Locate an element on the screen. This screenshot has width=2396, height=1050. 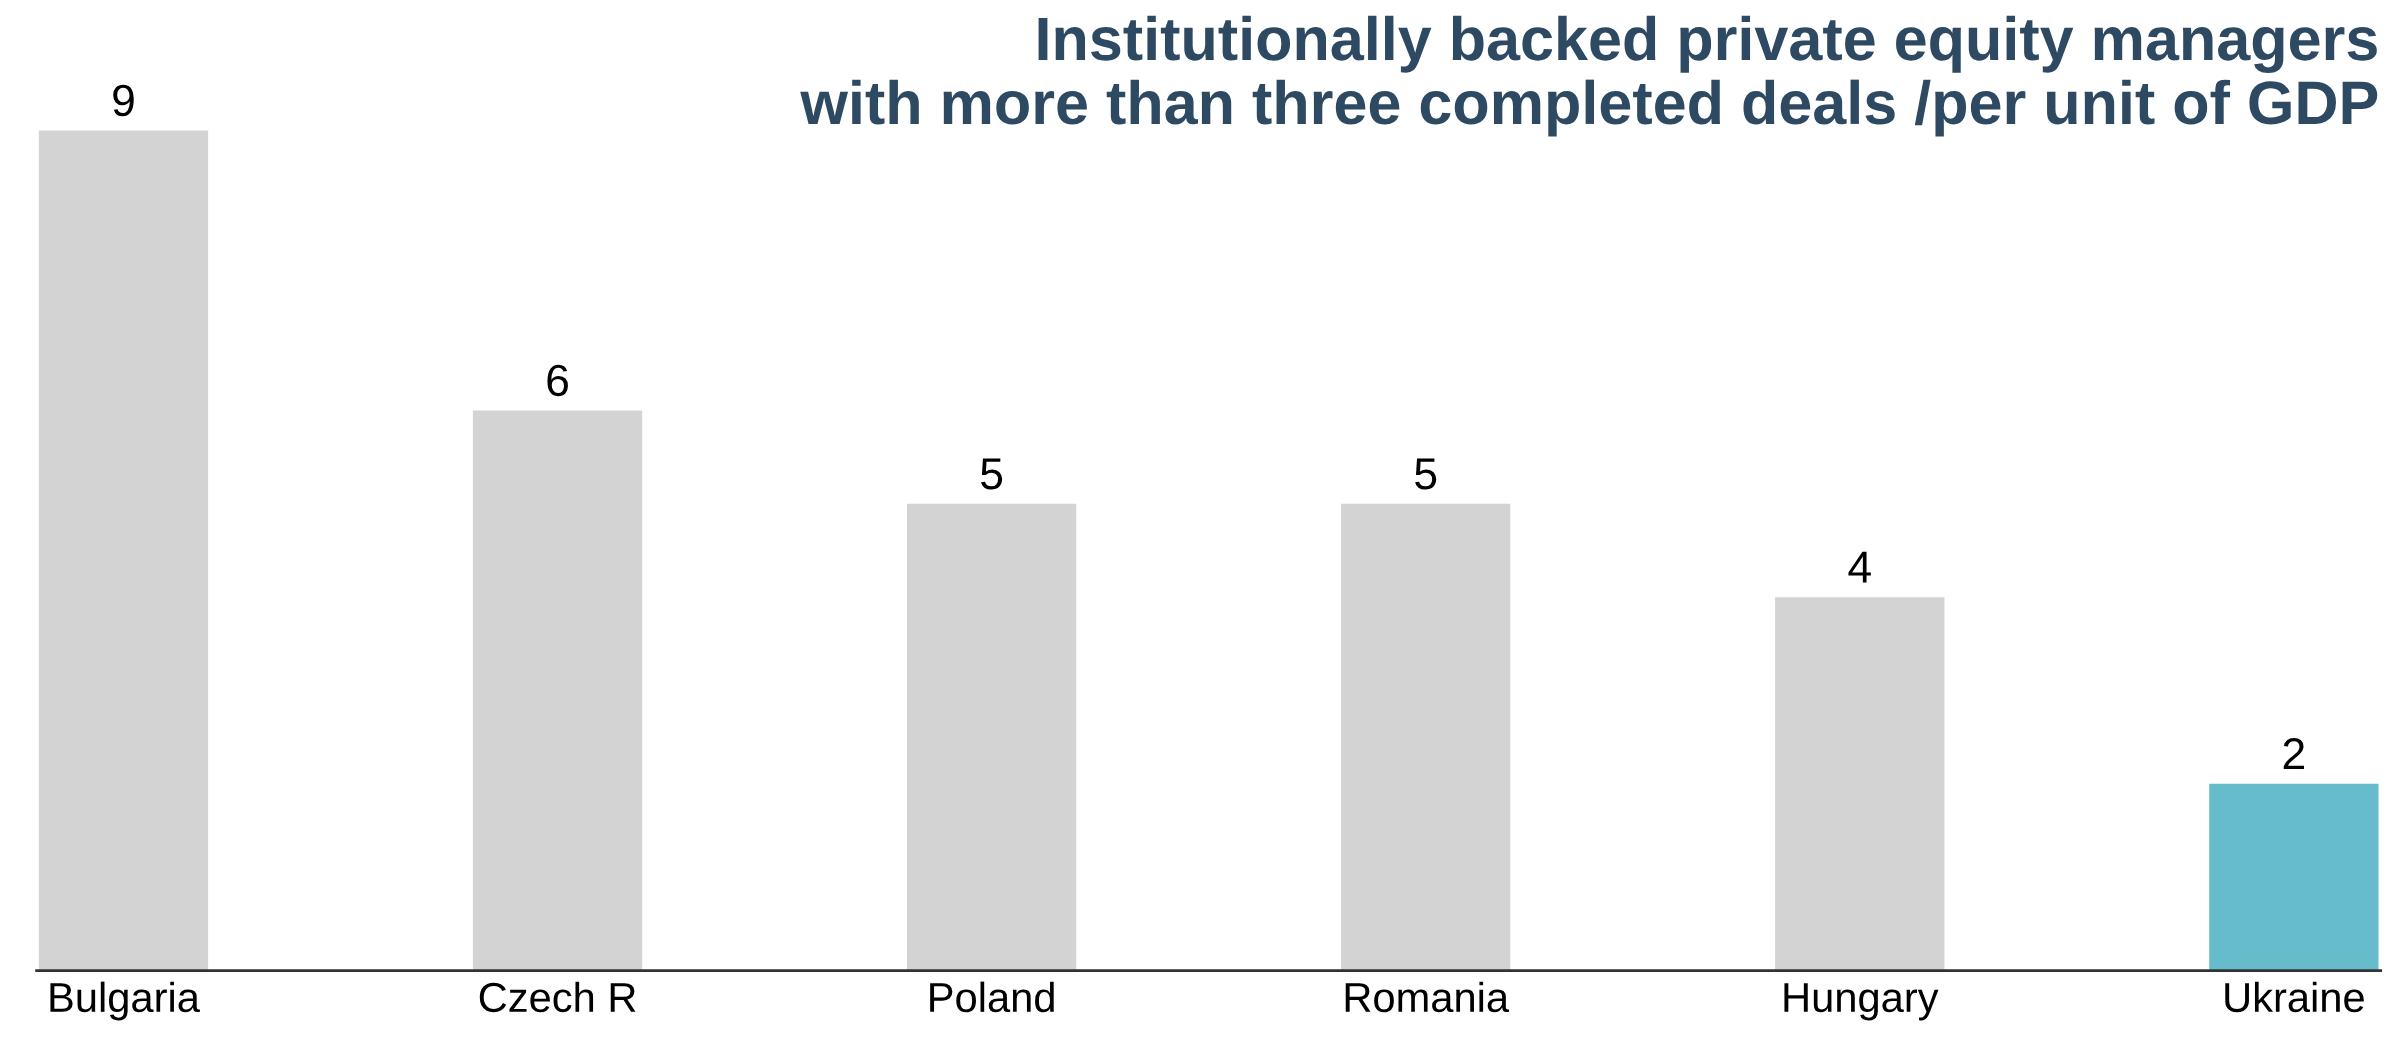
x-tick-label: Hungary is located at coordinates (1861, 1002).